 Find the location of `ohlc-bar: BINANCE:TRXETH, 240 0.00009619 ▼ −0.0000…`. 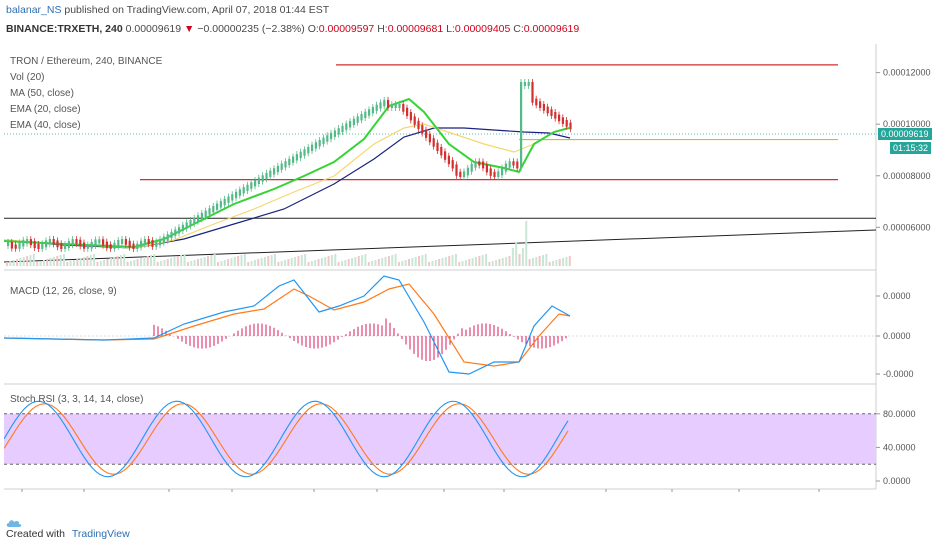

ohlc-bar: BINANCE:TRXETH, 240 0.00009619 ▼ −0.0000… is located at coordinates (466, 29).